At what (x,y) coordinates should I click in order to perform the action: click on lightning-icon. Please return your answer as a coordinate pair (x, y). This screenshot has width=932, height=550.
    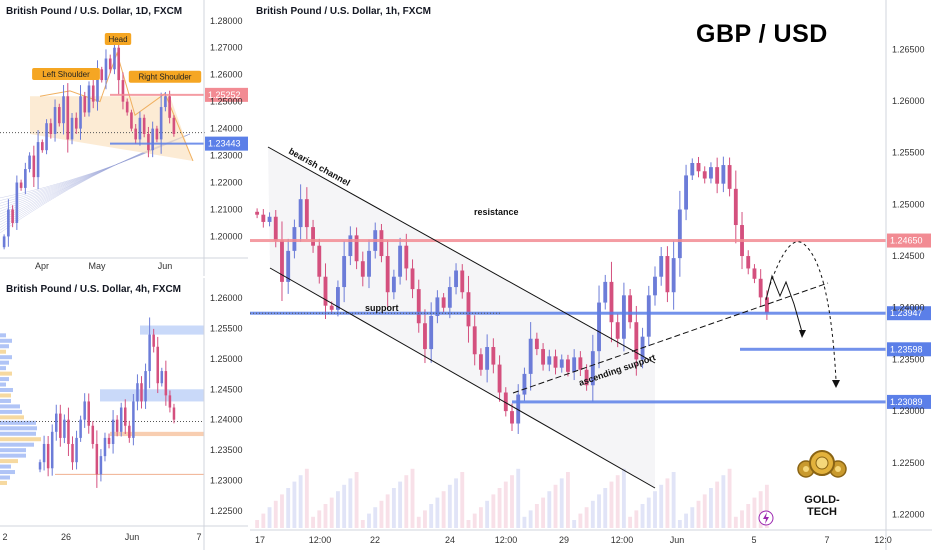
    Looking at the image, I should click on (766, 518).